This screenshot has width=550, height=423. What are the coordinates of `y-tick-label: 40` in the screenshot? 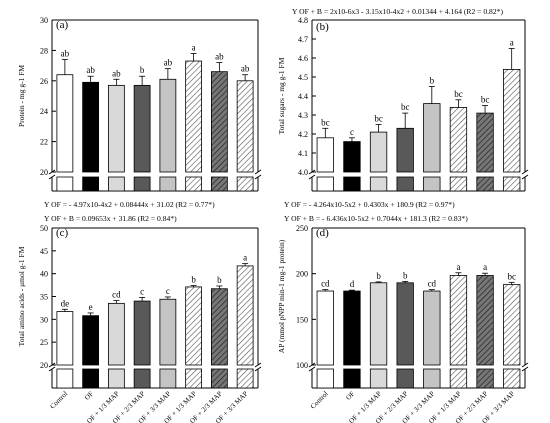 It's located at (44, 274).